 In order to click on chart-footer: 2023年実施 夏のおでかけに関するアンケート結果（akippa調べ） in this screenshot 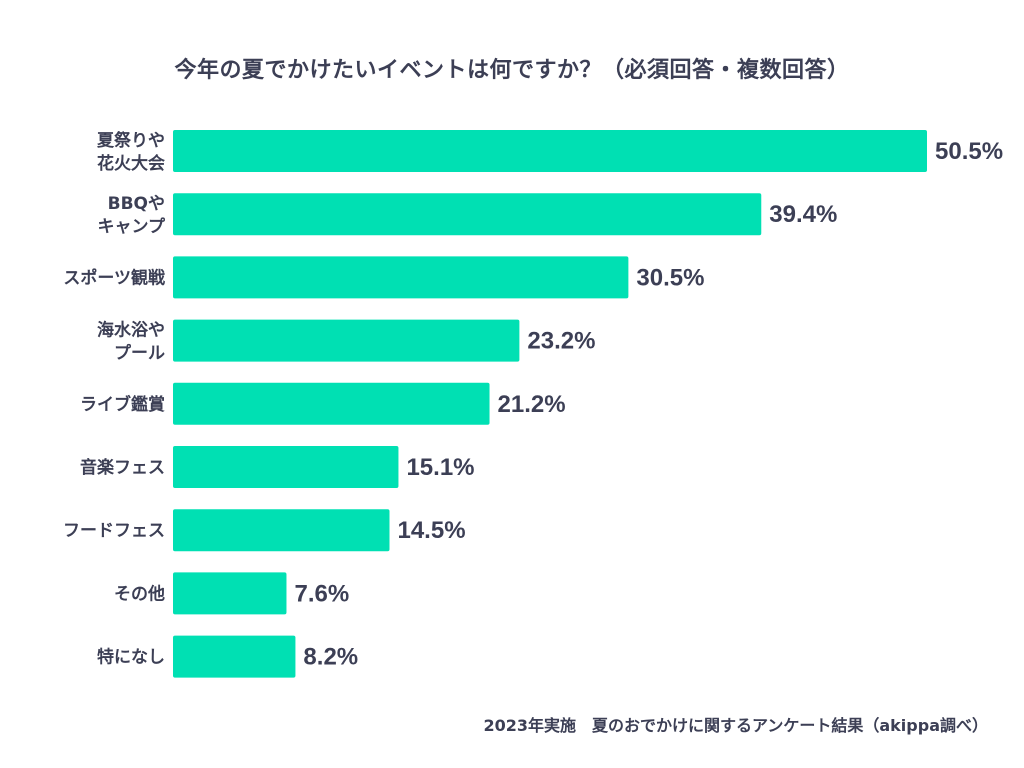, I will do `click(735, 725)`.